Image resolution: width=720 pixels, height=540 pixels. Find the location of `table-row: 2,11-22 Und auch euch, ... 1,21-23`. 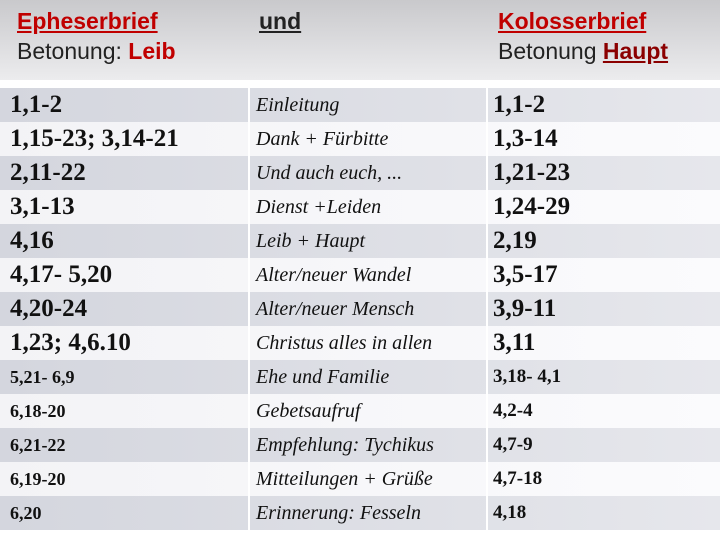

table-row: 2,11-22 Und auch euch, ... 1,21-23 is located at coordinates (360, 173).